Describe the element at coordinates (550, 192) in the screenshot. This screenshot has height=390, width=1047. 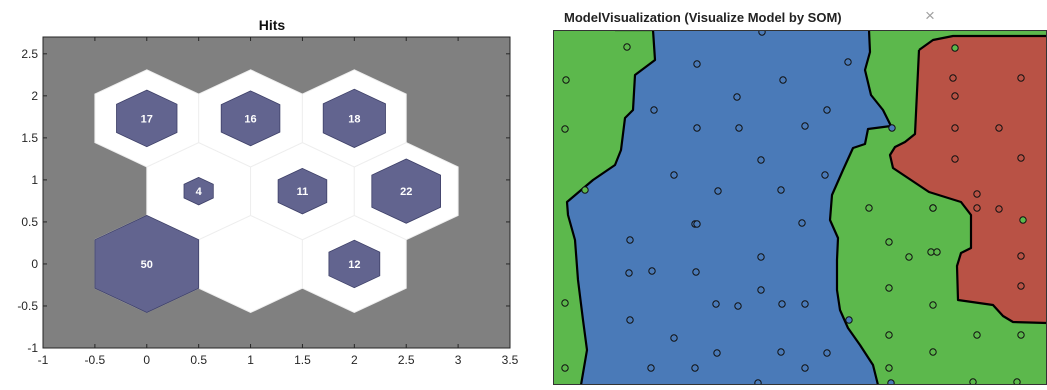
I see `figure-divider` at that location.